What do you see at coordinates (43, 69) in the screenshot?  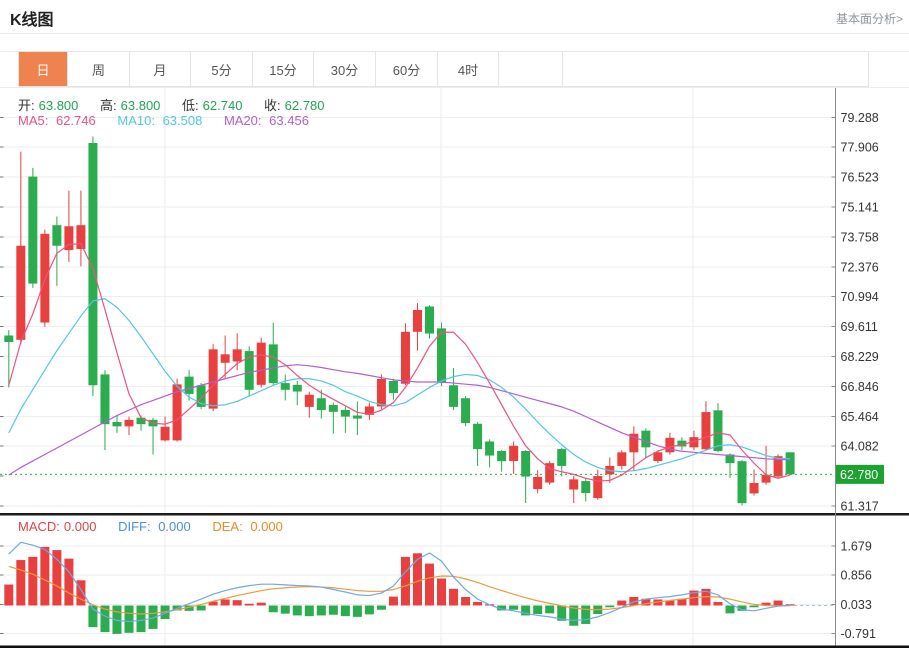 I see `tab-interval-0: 日` at bounding box center [43, 69].